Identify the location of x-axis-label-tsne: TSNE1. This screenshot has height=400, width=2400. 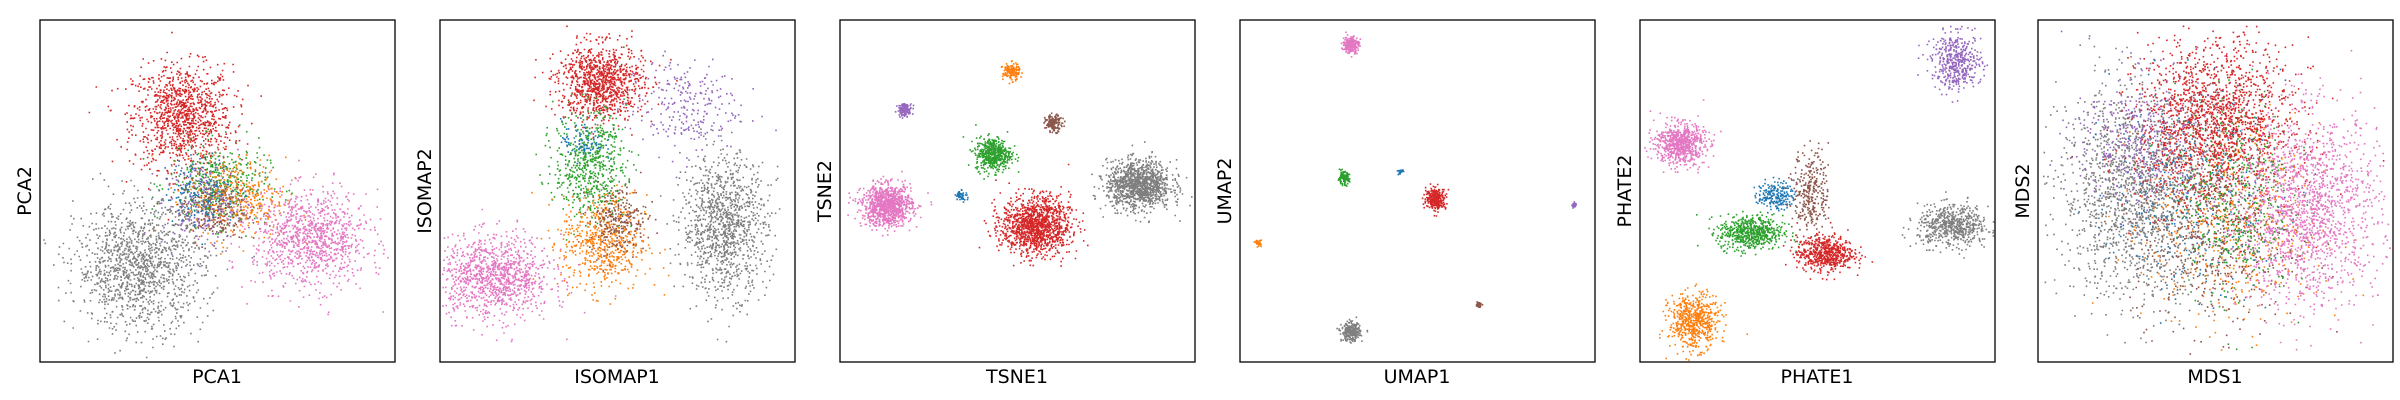
(1016, 377).